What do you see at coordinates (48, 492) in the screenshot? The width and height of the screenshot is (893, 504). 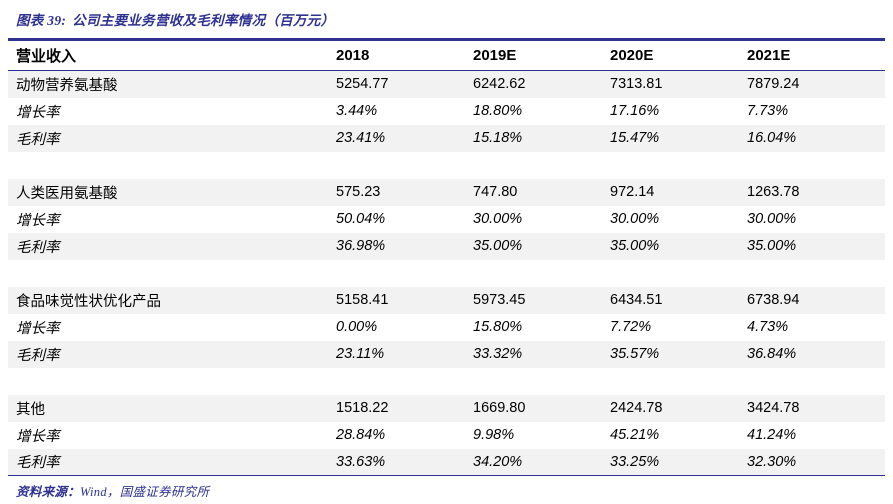 I see `source-label: 资料来源：` at bounding box center [48, 492].